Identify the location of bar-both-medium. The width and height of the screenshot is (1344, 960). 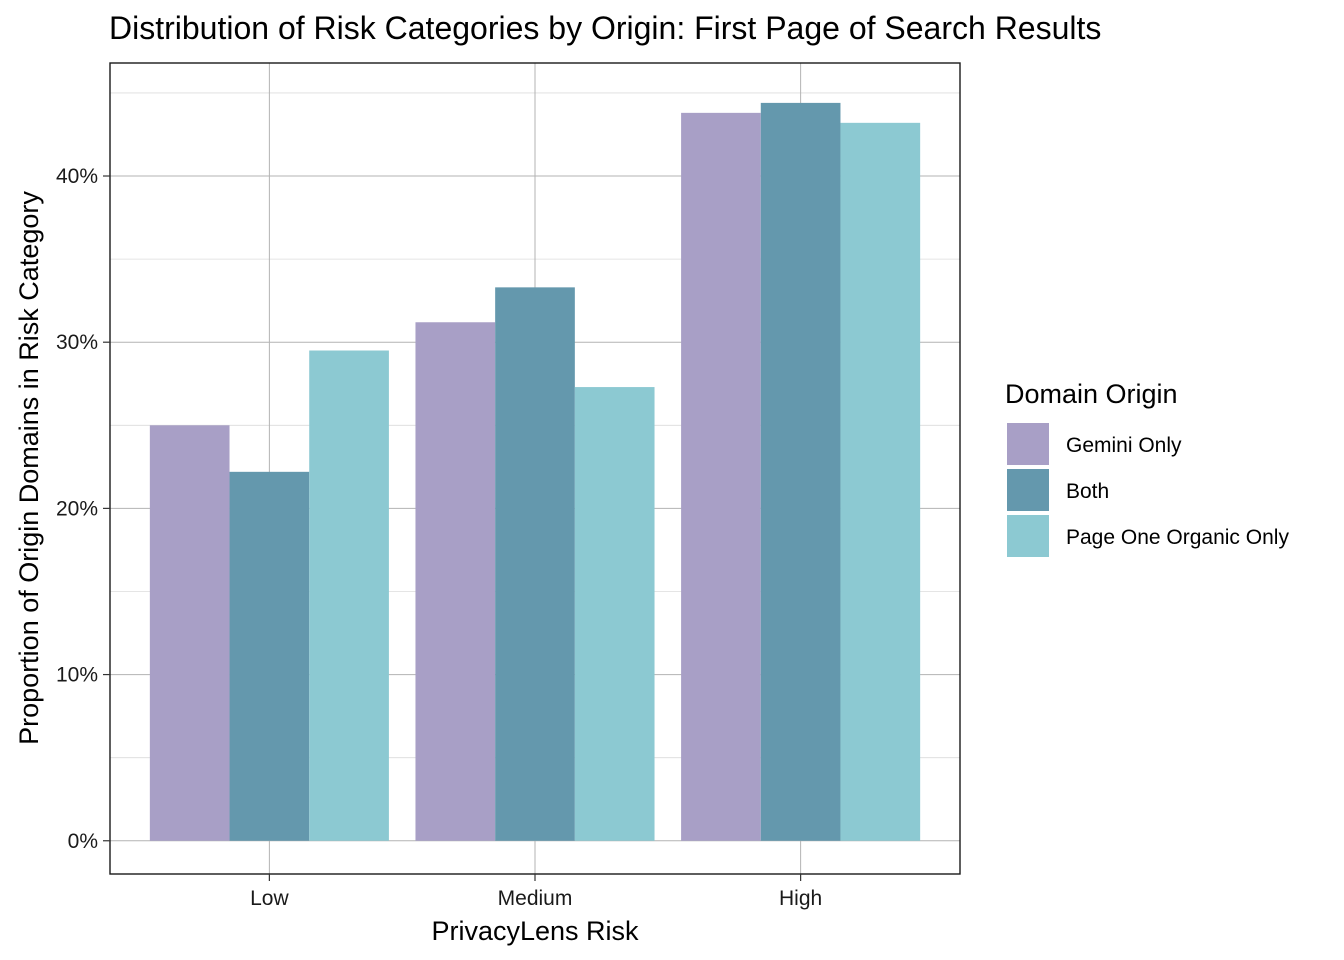
(535, 564).